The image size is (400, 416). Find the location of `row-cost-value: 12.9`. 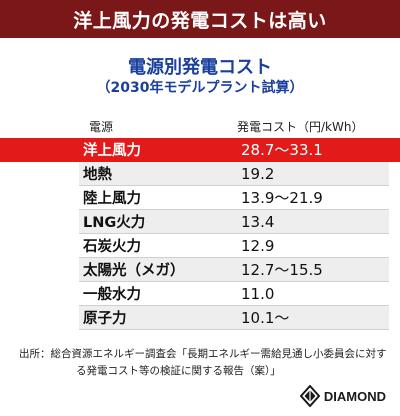

row-cost-value: 12.9 is located at coordinates (258, 245).